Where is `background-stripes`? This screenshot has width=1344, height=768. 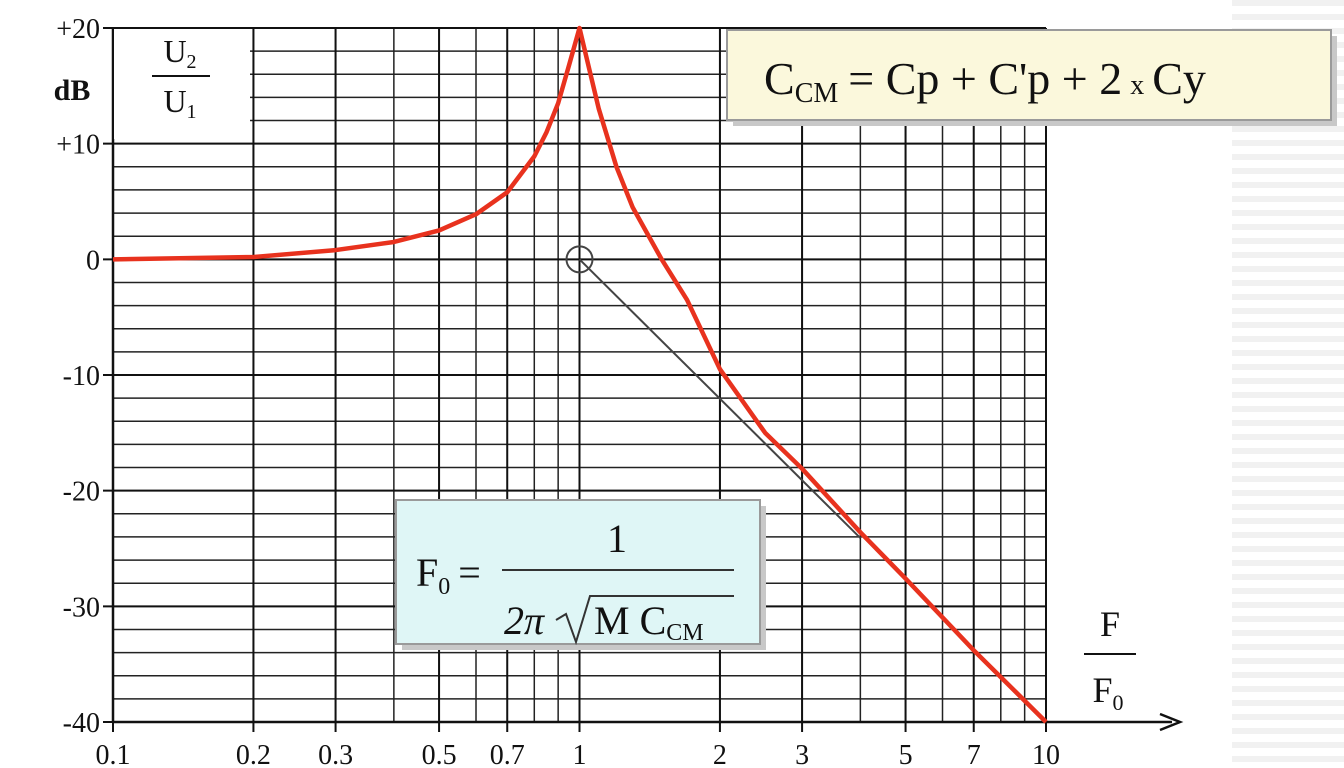 background-stripes is located at coordinates (1288, 381).